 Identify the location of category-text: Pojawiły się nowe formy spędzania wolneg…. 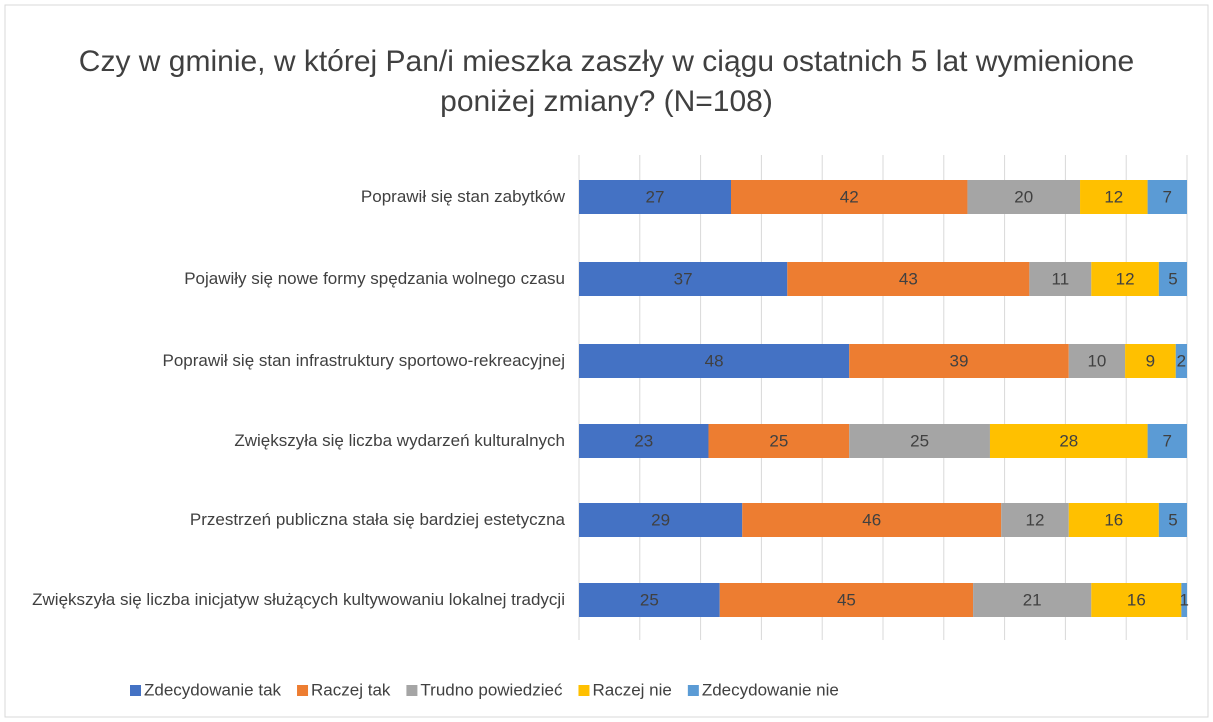
(374, 278).